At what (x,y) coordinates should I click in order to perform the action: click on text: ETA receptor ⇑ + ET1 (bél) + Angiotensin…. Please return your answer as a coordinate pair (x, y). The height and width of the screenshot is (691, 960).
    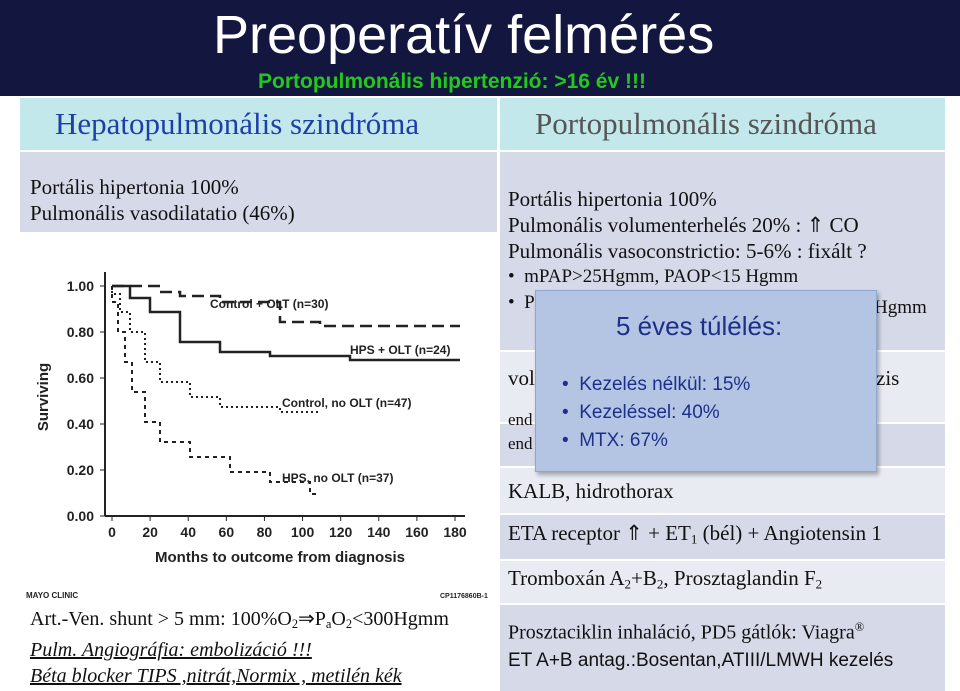
    Looking at the image, I should click on (695, 534).